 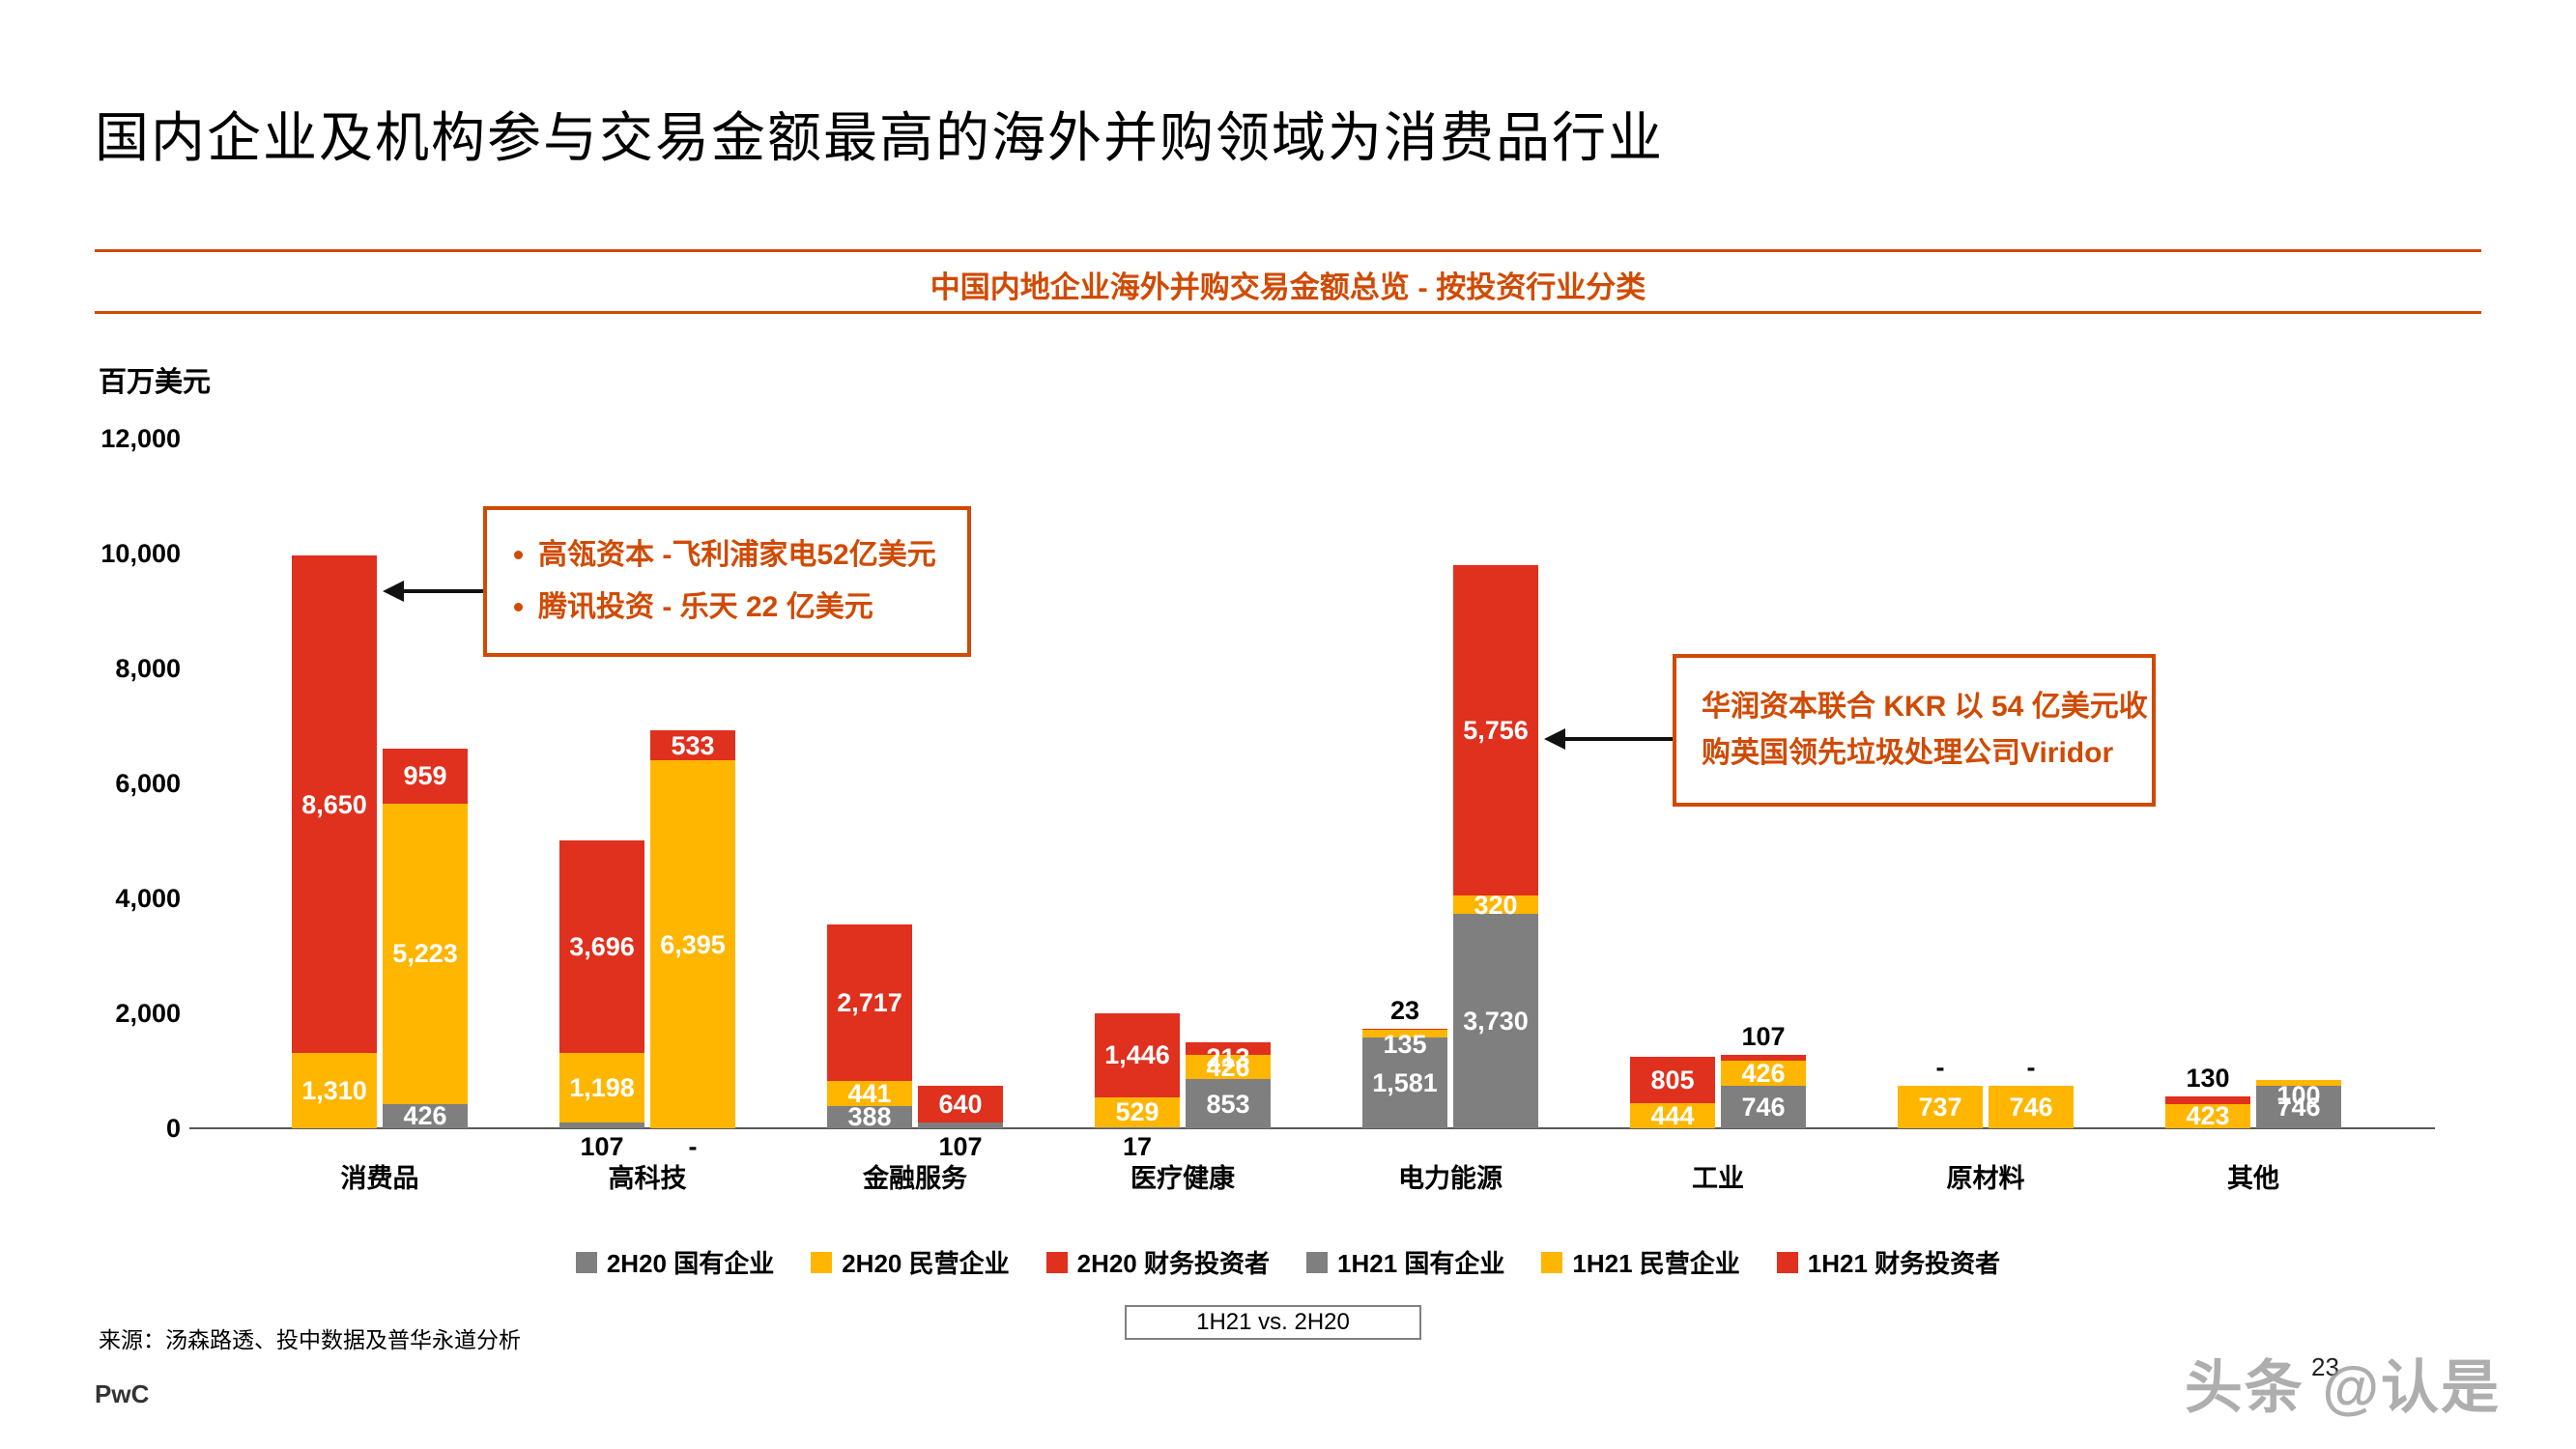 I want to click on legend-item: 2H20 国有企业, so click(x=675, y=1262).